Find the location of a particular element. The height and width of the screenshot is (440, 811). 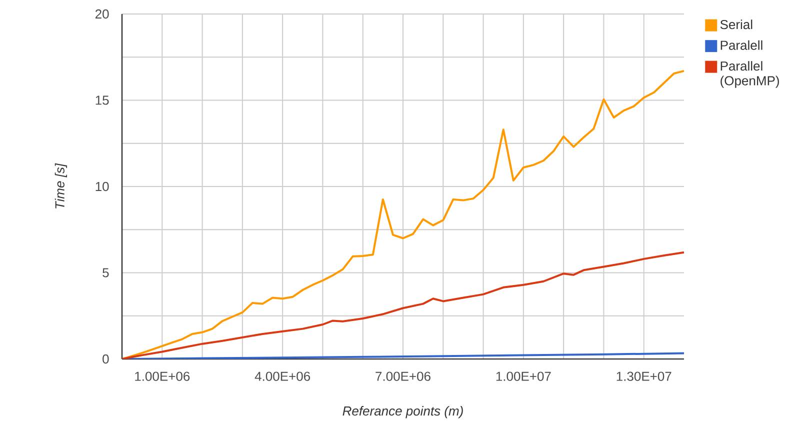

y-tick-label: 5 is located at coordinates (105, 273).